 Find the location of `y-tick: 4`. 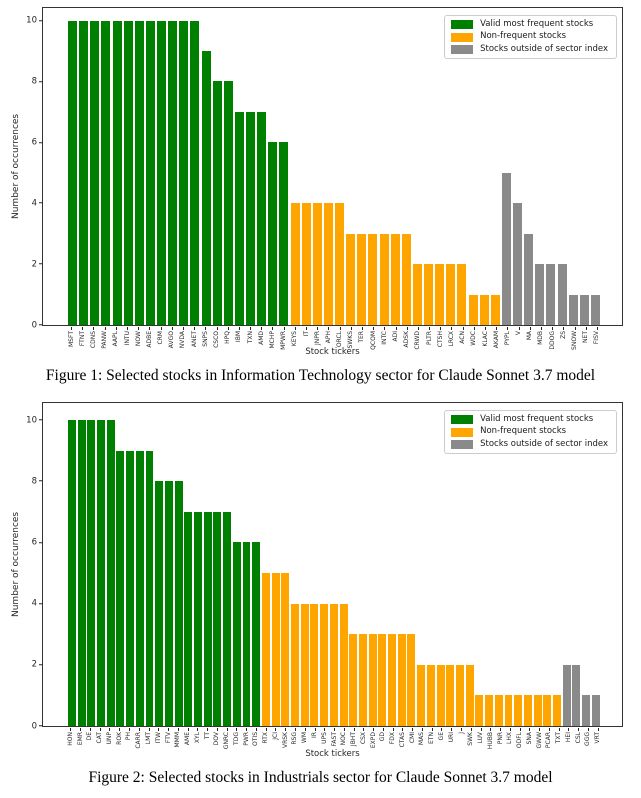

y-tick: 4 is located at coordinates (37, 603).